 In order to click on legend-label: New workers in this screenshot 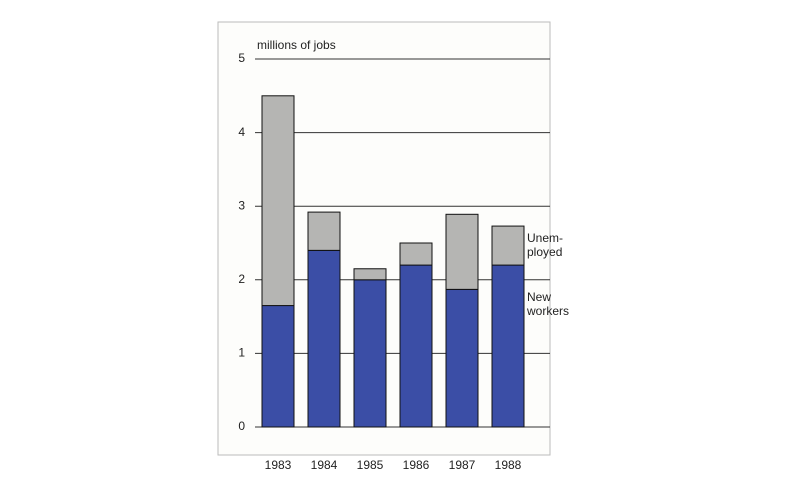, I will do `click(547, 304)`.